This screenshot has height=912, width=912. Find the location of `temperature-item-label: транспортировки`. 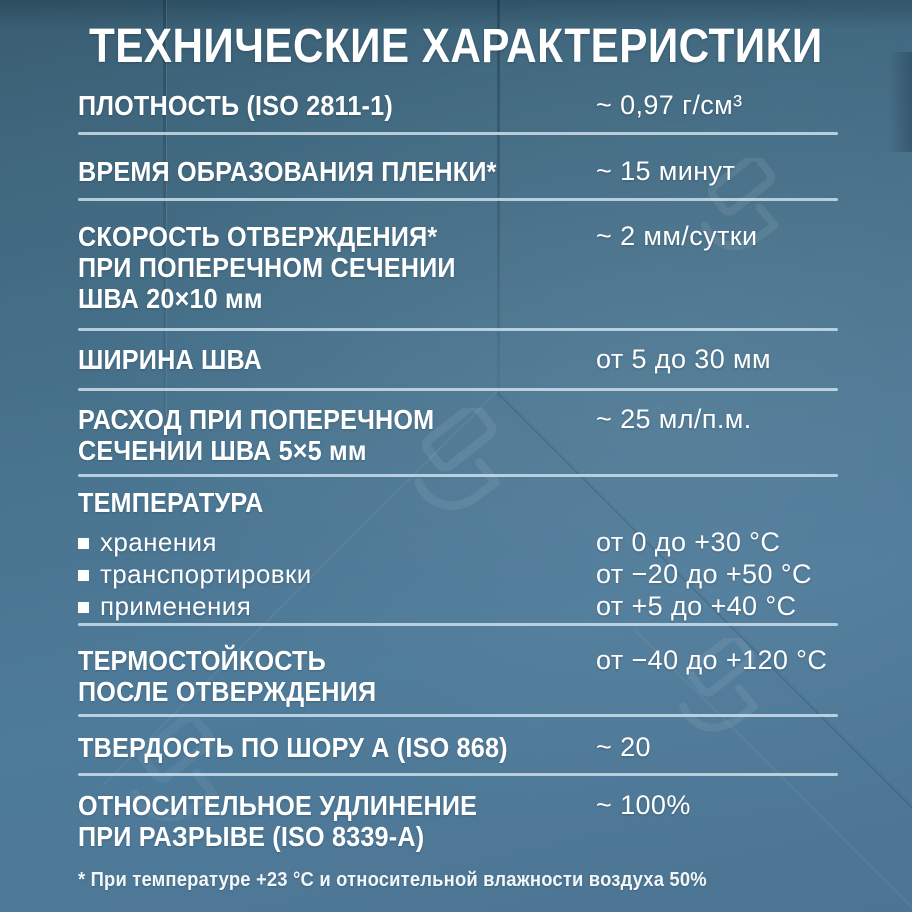

temperature-item-label: транспортировки is located at coordinates (206, 574).